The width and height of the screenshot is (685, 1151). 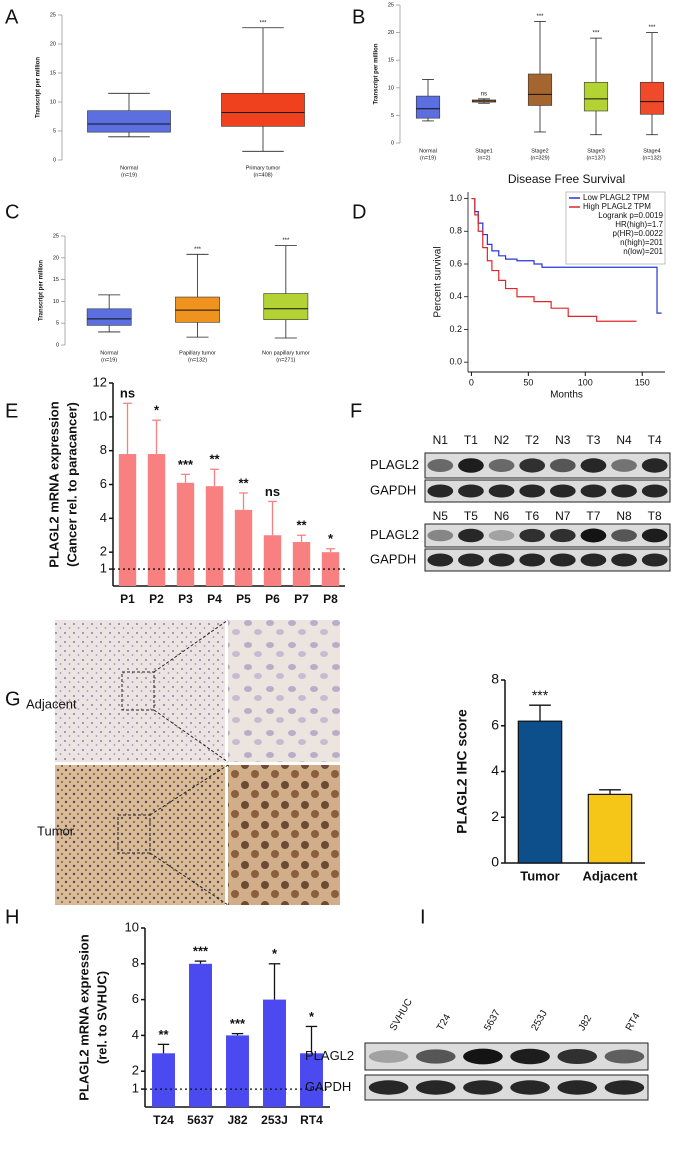 What do you see at coordinates (532, 440) in the screenshot?
I see `lane-label: T2` at bounding box center [532, 440].